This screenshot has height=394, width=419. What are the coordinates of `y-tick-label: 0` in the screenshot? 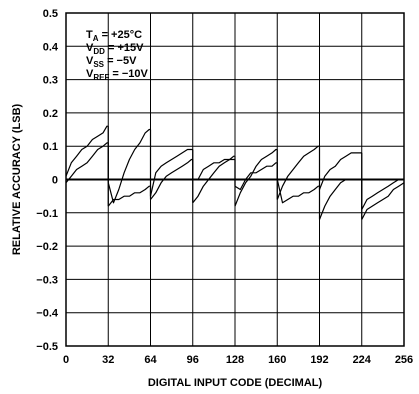 It's located at (55, 181).